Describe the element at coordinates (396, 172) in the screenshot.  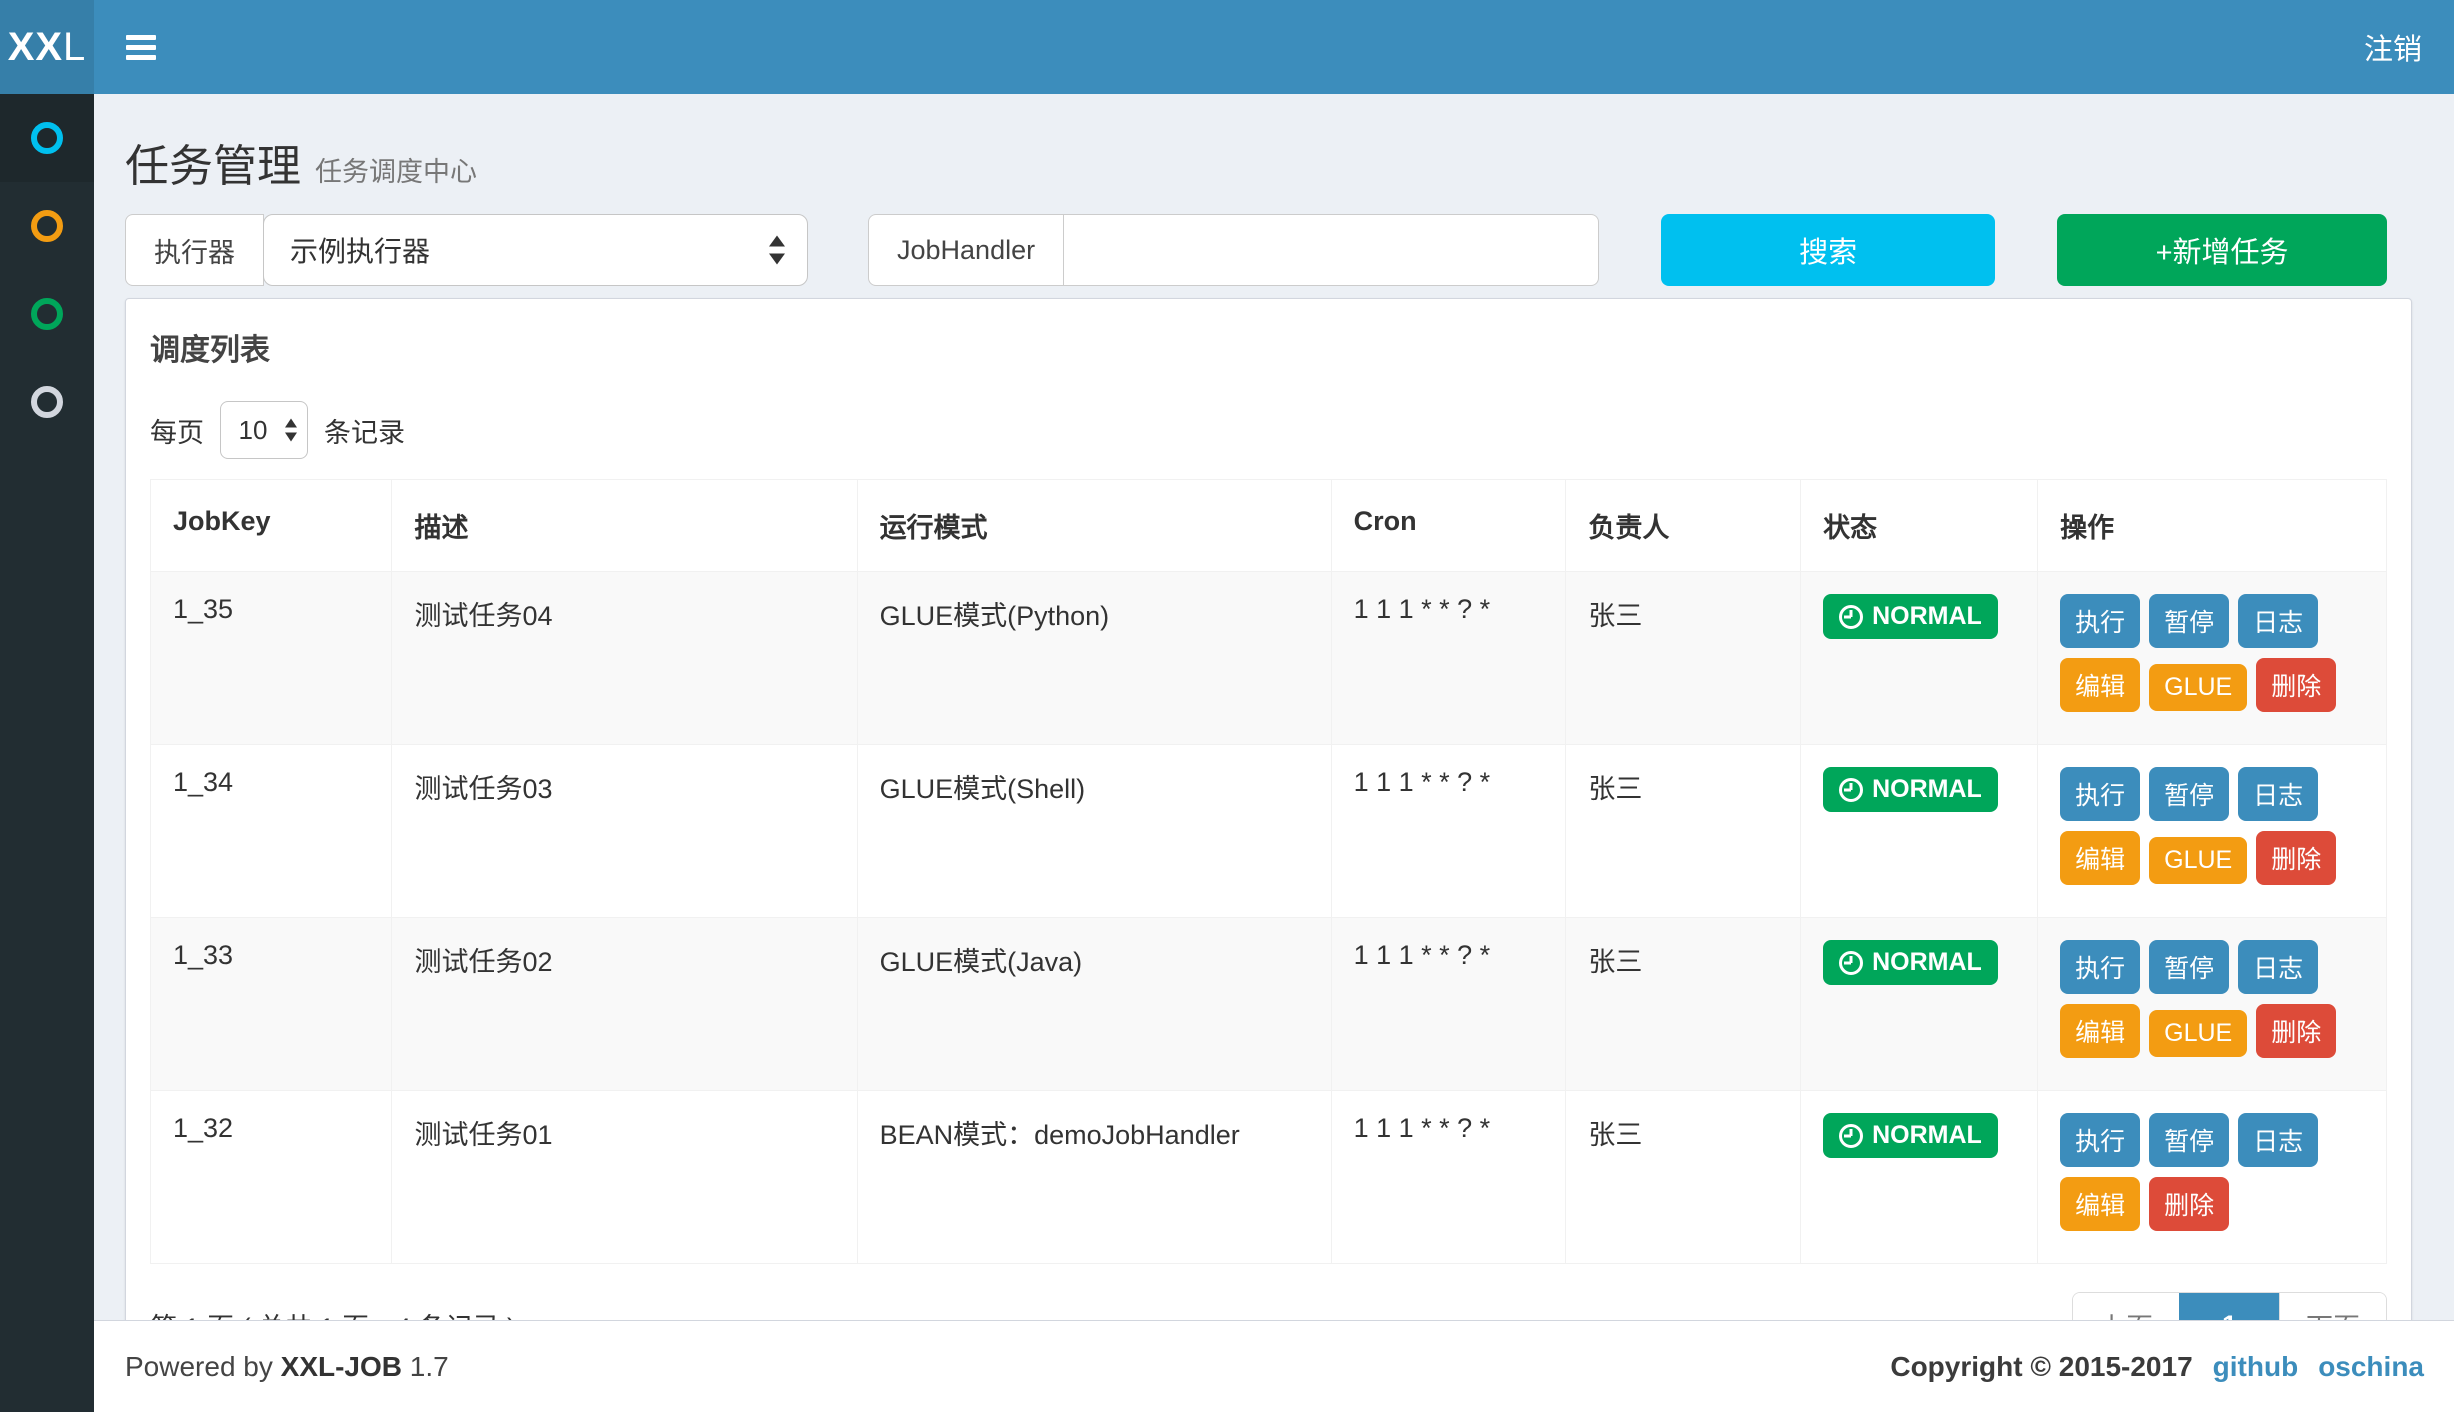
I see `page-subtitle: 任务调度中心` at that location.